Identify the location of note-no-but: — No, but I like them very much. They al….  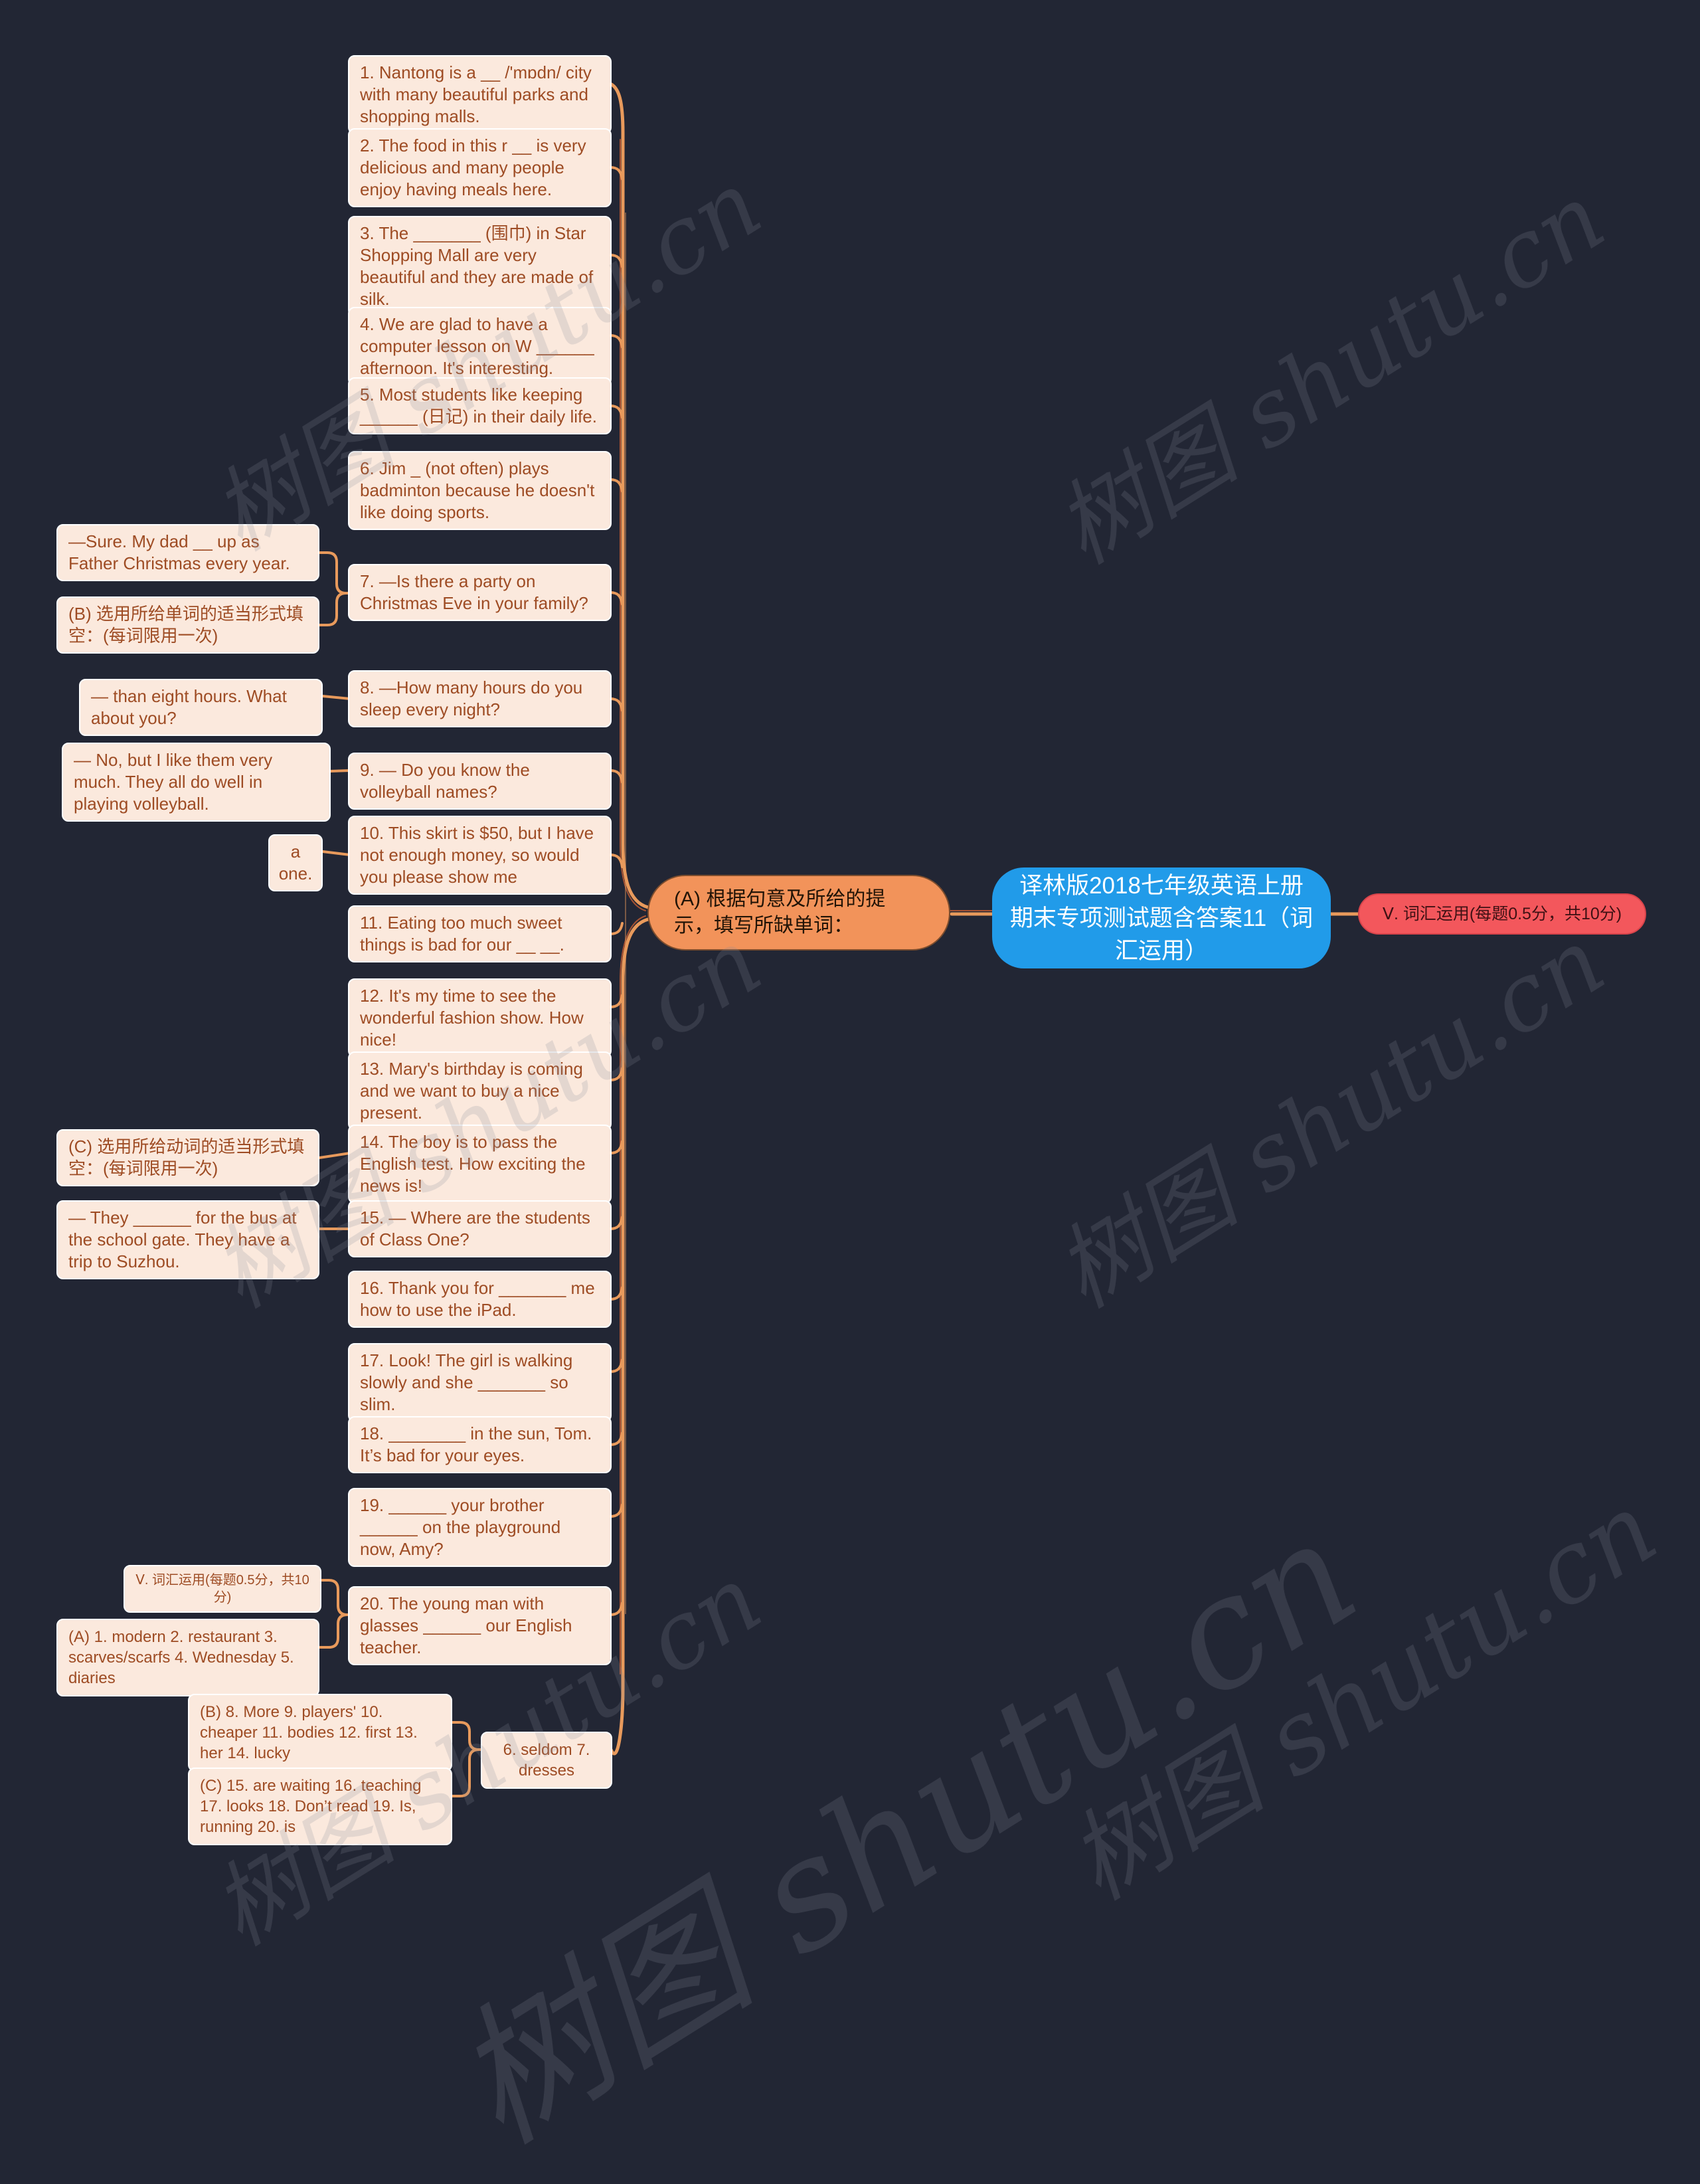
(196, 782).